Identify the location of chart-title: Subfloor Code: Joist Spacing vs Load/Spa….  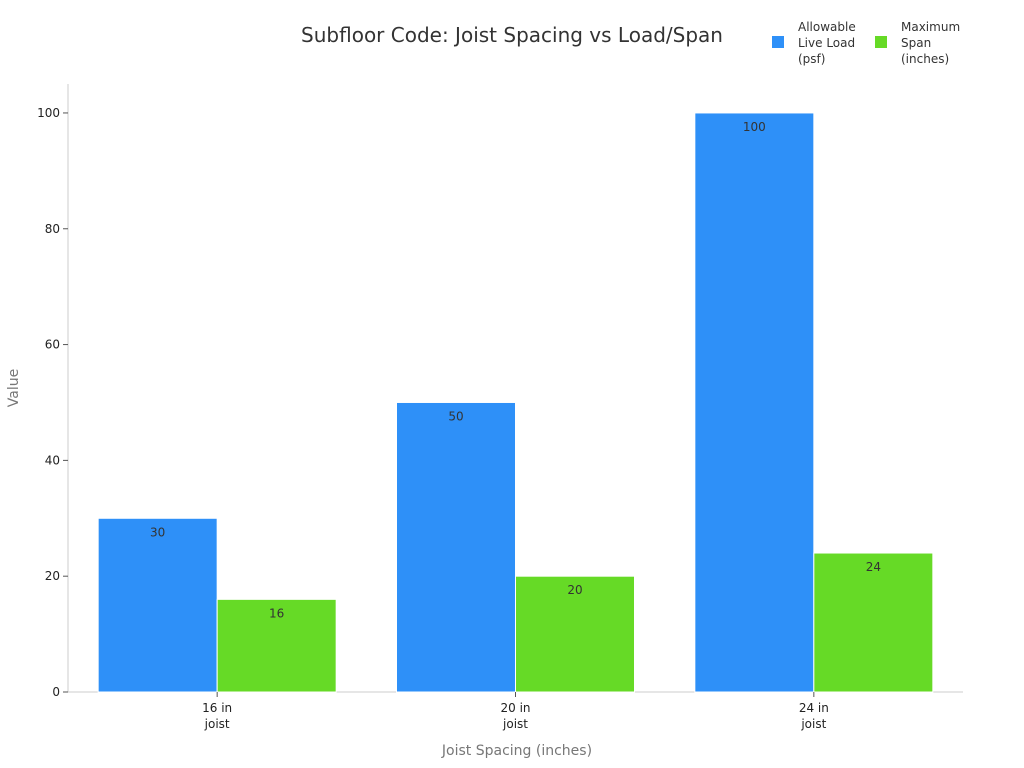
(512, 35).